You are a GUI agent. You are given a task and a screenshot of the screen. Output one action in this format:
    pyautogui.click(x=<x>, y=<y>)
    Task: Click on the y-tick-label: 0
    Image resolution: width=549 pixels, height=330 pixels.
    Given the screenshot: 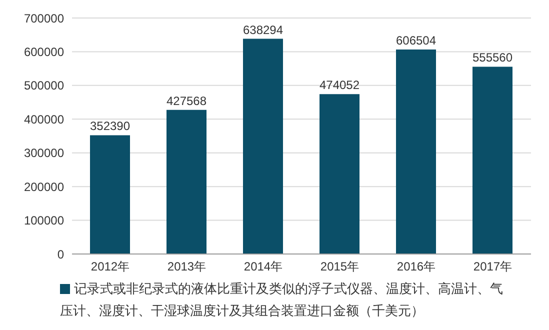 What is the action you would take?
    pyautogui.click(x=60, y=254)
    